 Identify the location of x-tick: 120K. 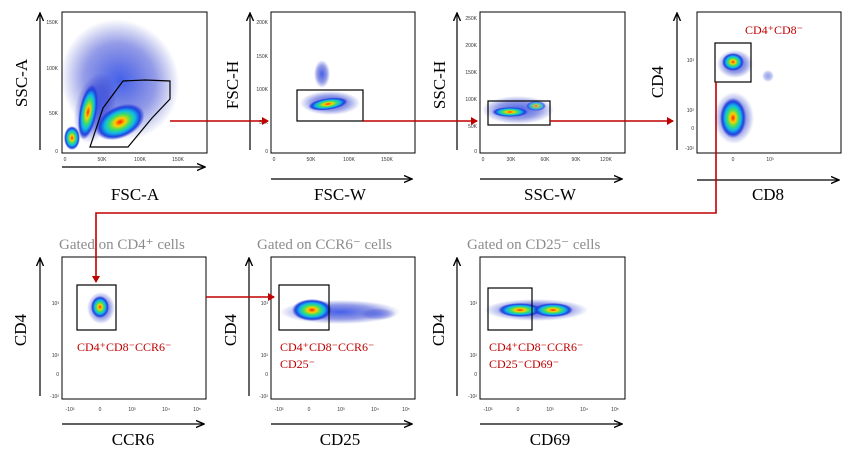
(606, 160).